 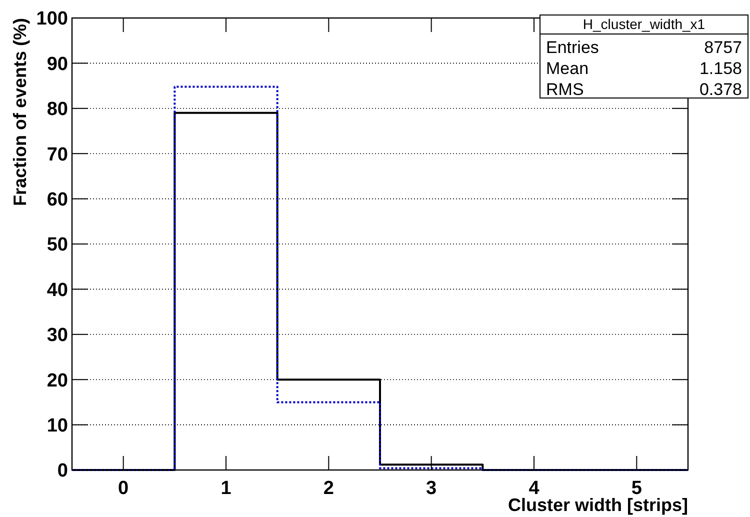 What do you see at coordinates (57, 109) in the screenshot?
I see `y-tick-label: 80` at bounding box center [57, 109].